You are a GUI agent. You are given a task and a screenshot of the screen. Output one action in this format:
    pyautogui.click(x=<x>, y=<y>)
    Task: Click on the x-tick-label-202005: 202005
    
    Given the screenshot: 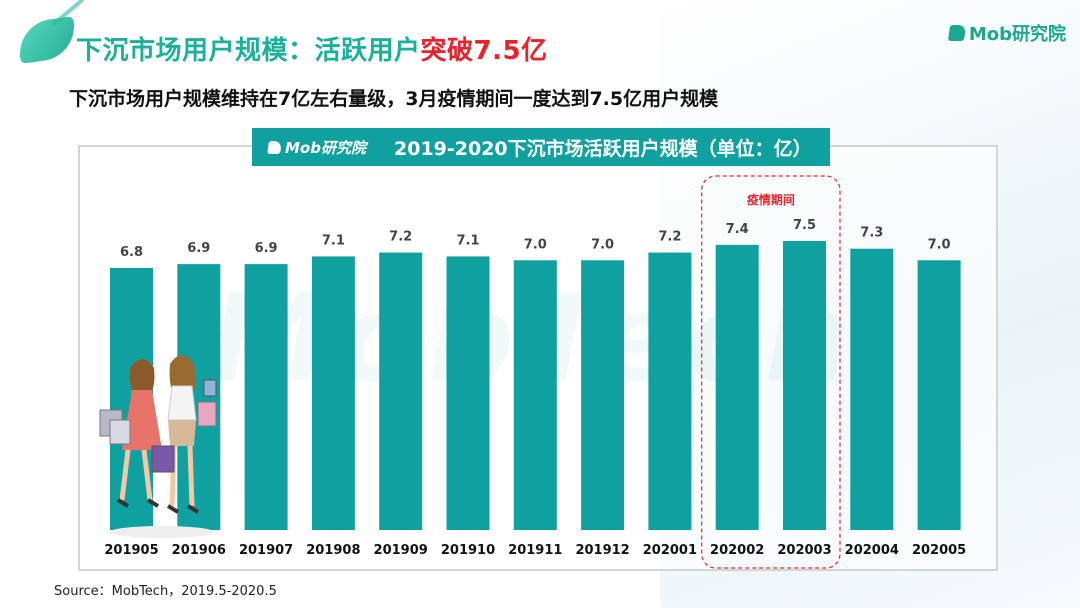 What is the action you would take?
    pyautogui.click(x=939, y=550)
    